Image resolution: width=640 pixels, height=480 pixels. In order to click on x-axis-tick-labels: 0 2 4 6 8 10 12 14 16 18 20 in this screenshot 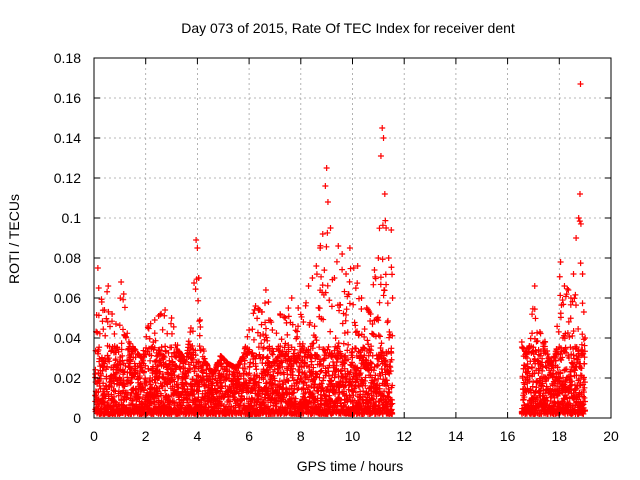, I will do `click(354, 436)`.